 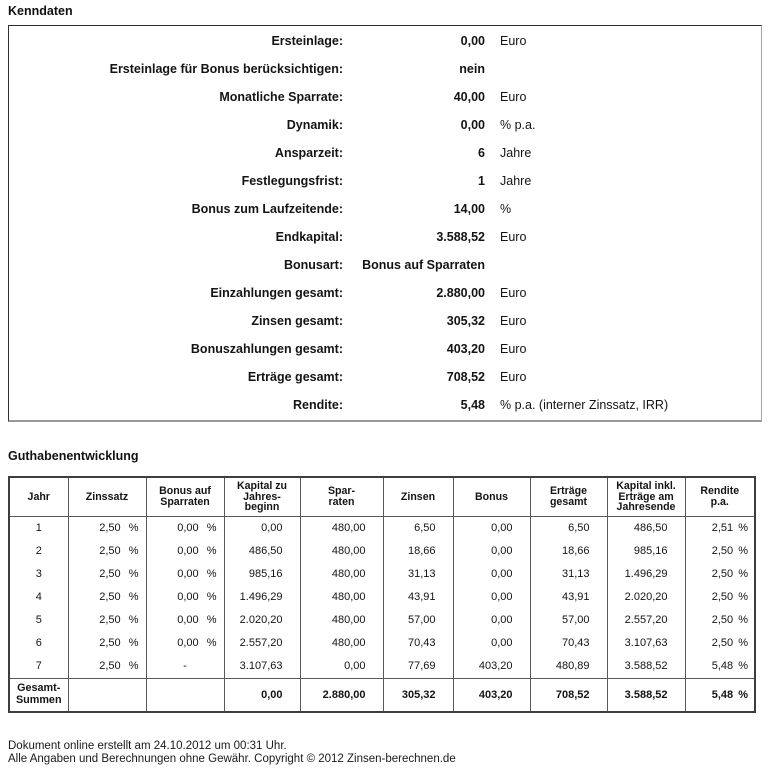 I want to click on totals-cell: 0,00, so click(x=262, y=694).